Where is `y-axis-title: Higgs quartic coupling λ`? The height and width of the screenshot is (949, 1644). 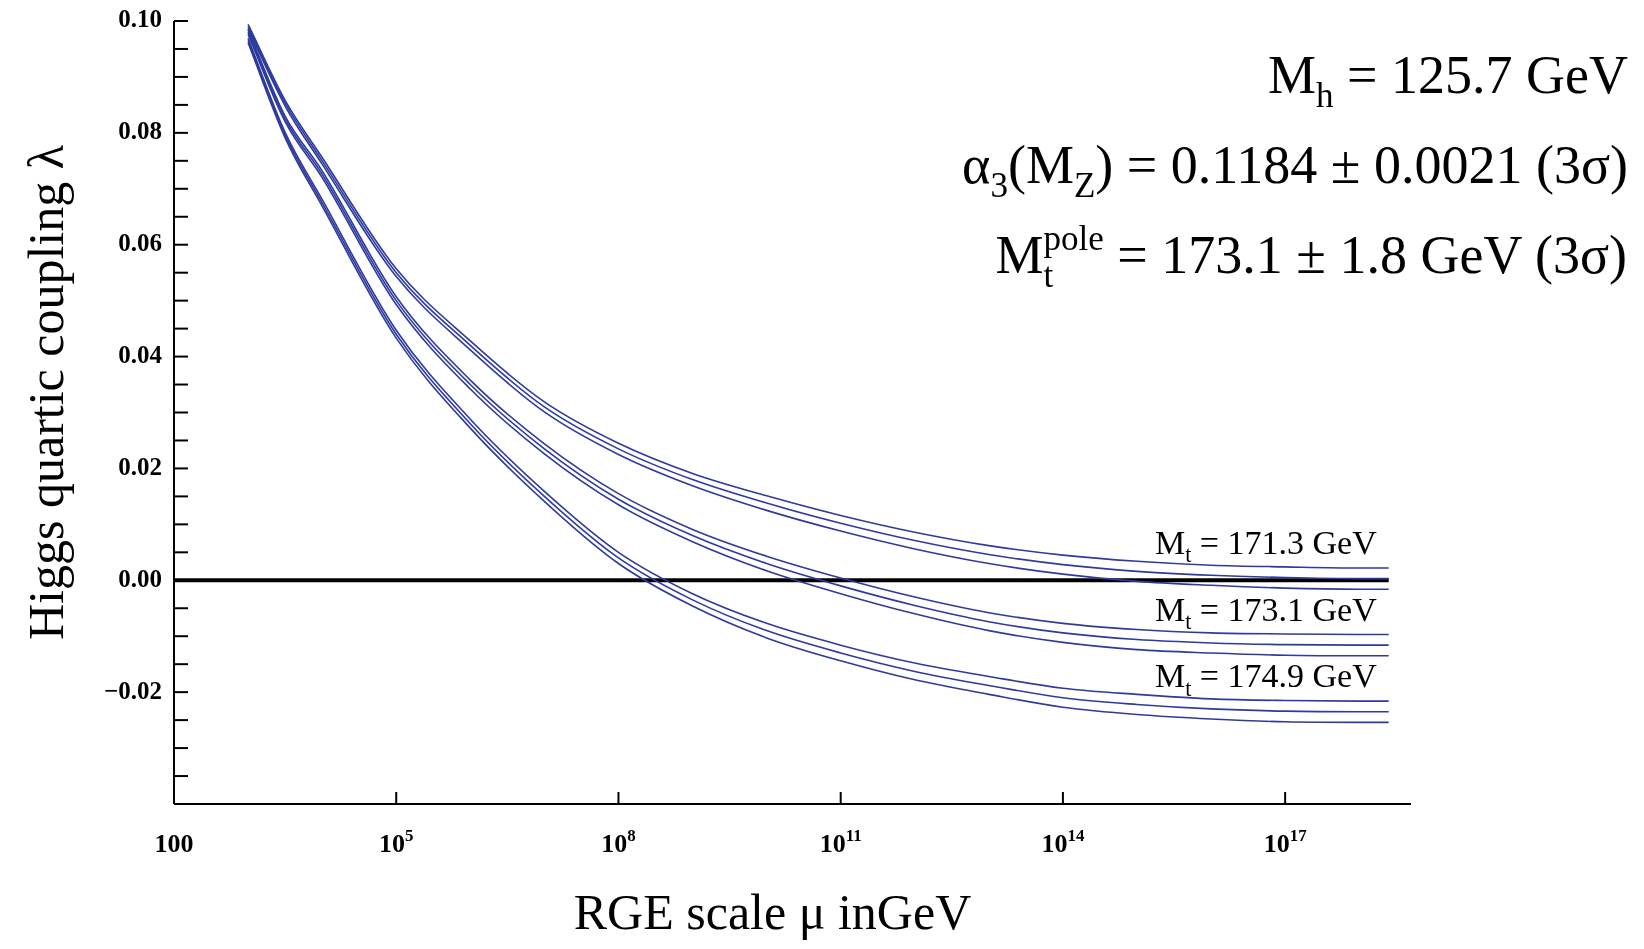 y-axis-title: Higgs quartic coupling λ is located at coordinates (46, 392).